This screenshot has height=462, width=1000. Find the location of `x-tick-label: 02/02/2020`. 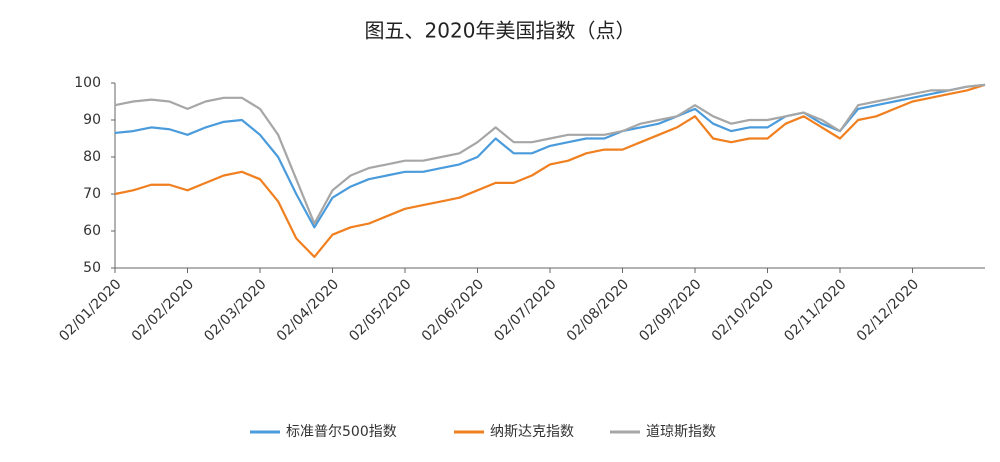

x-tick-label: 02/02/2020 is located at coordinates (163, 310).